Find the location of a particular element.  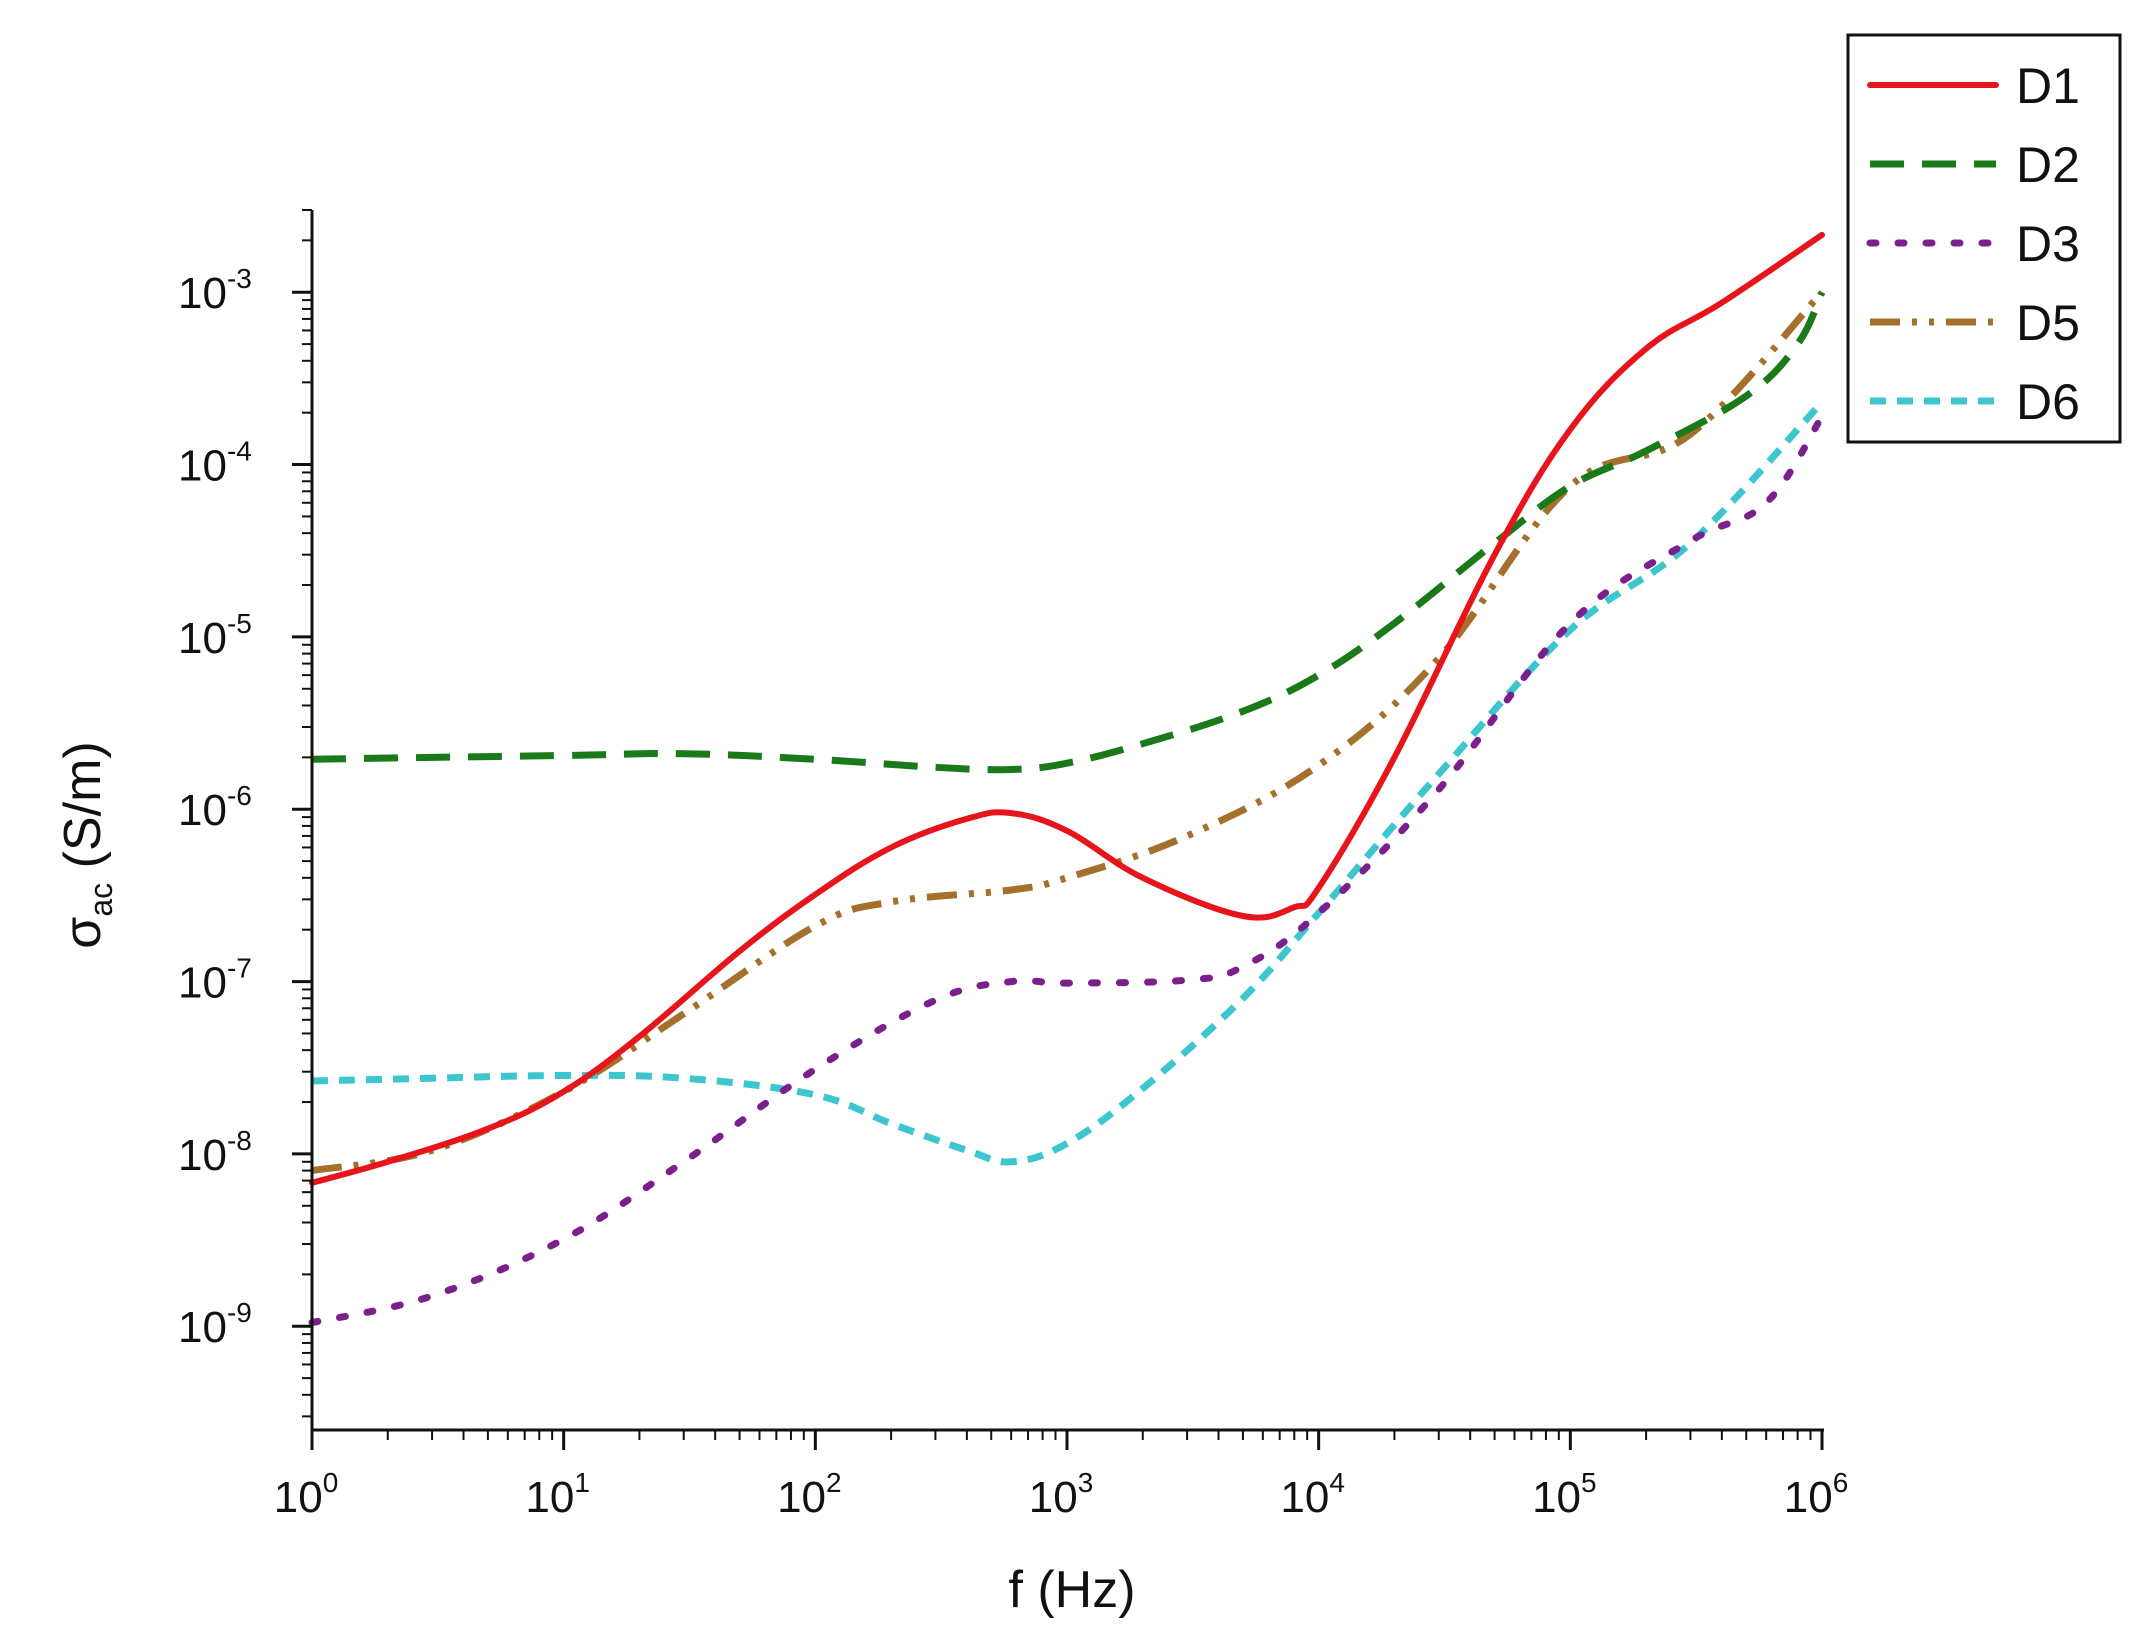

legend-label-d3: D3 is located at coordinates (2048, 244).